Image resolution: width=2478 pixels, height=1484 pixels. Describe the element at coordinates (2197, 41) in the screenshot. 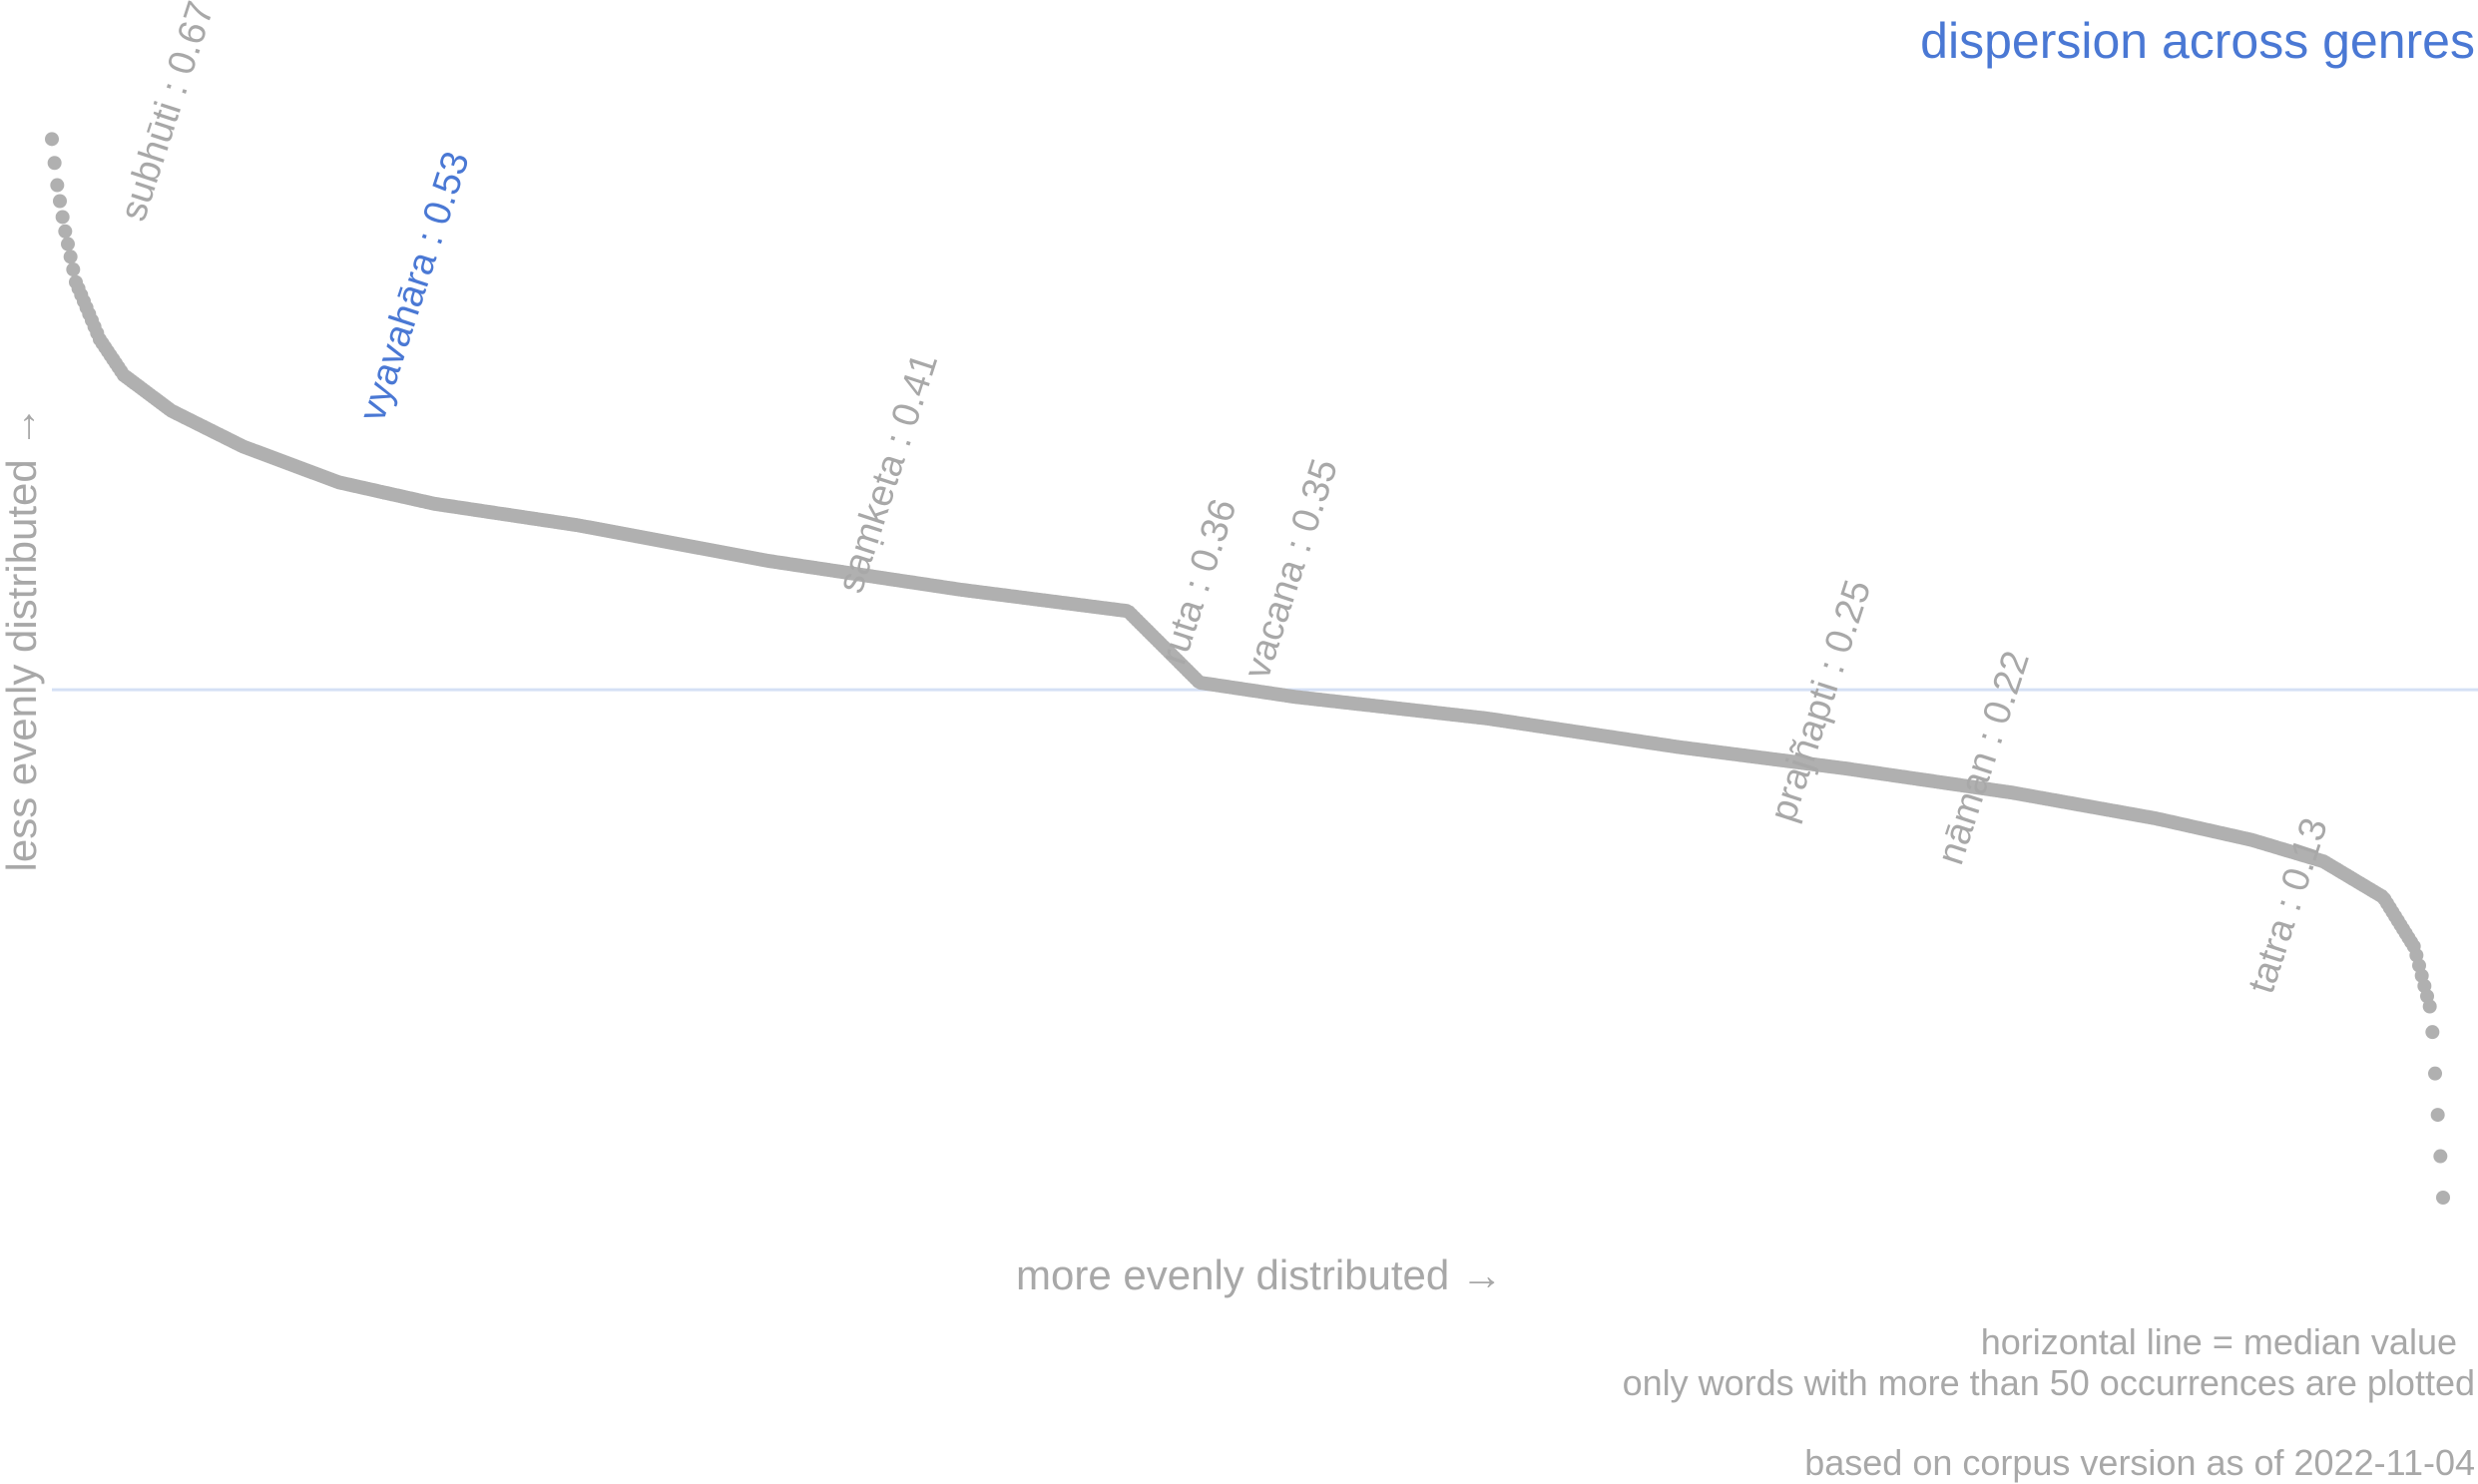

I see `chart-title: dispersion across genres` at that location.